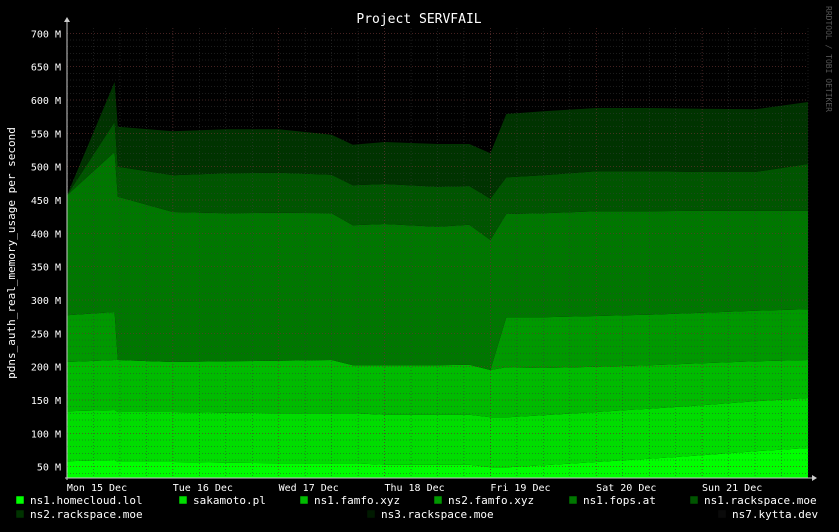 The width and height of the screenshot is (839, 532). Describe the element at coordinates (619, 500) in the screenshot. I see `legend-label: ns1.fops.at` at that location.